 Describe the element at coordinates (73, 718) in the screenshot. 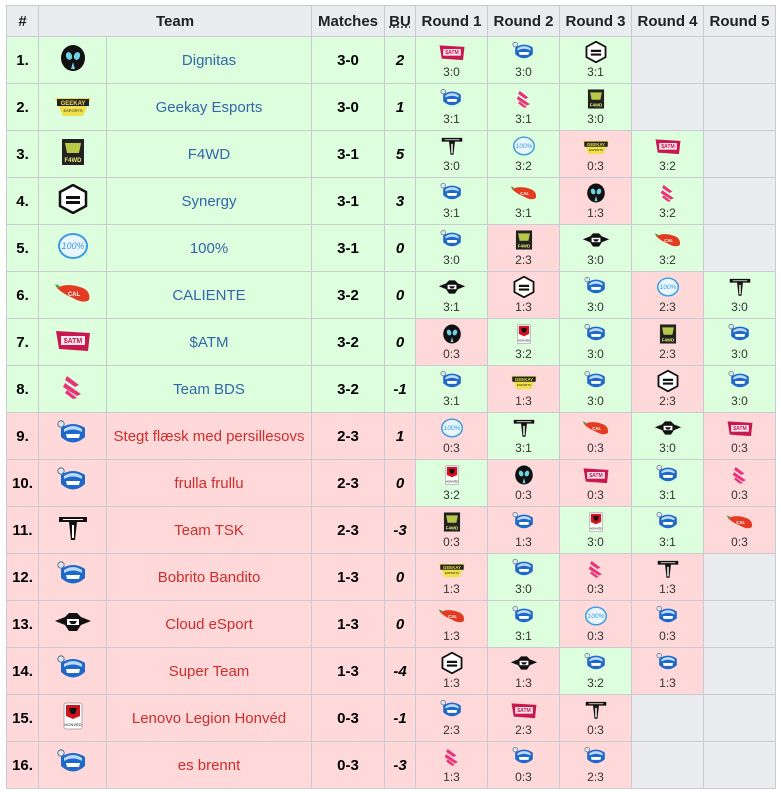

I see `honved-logo-icon: HONVÉD` at that location.